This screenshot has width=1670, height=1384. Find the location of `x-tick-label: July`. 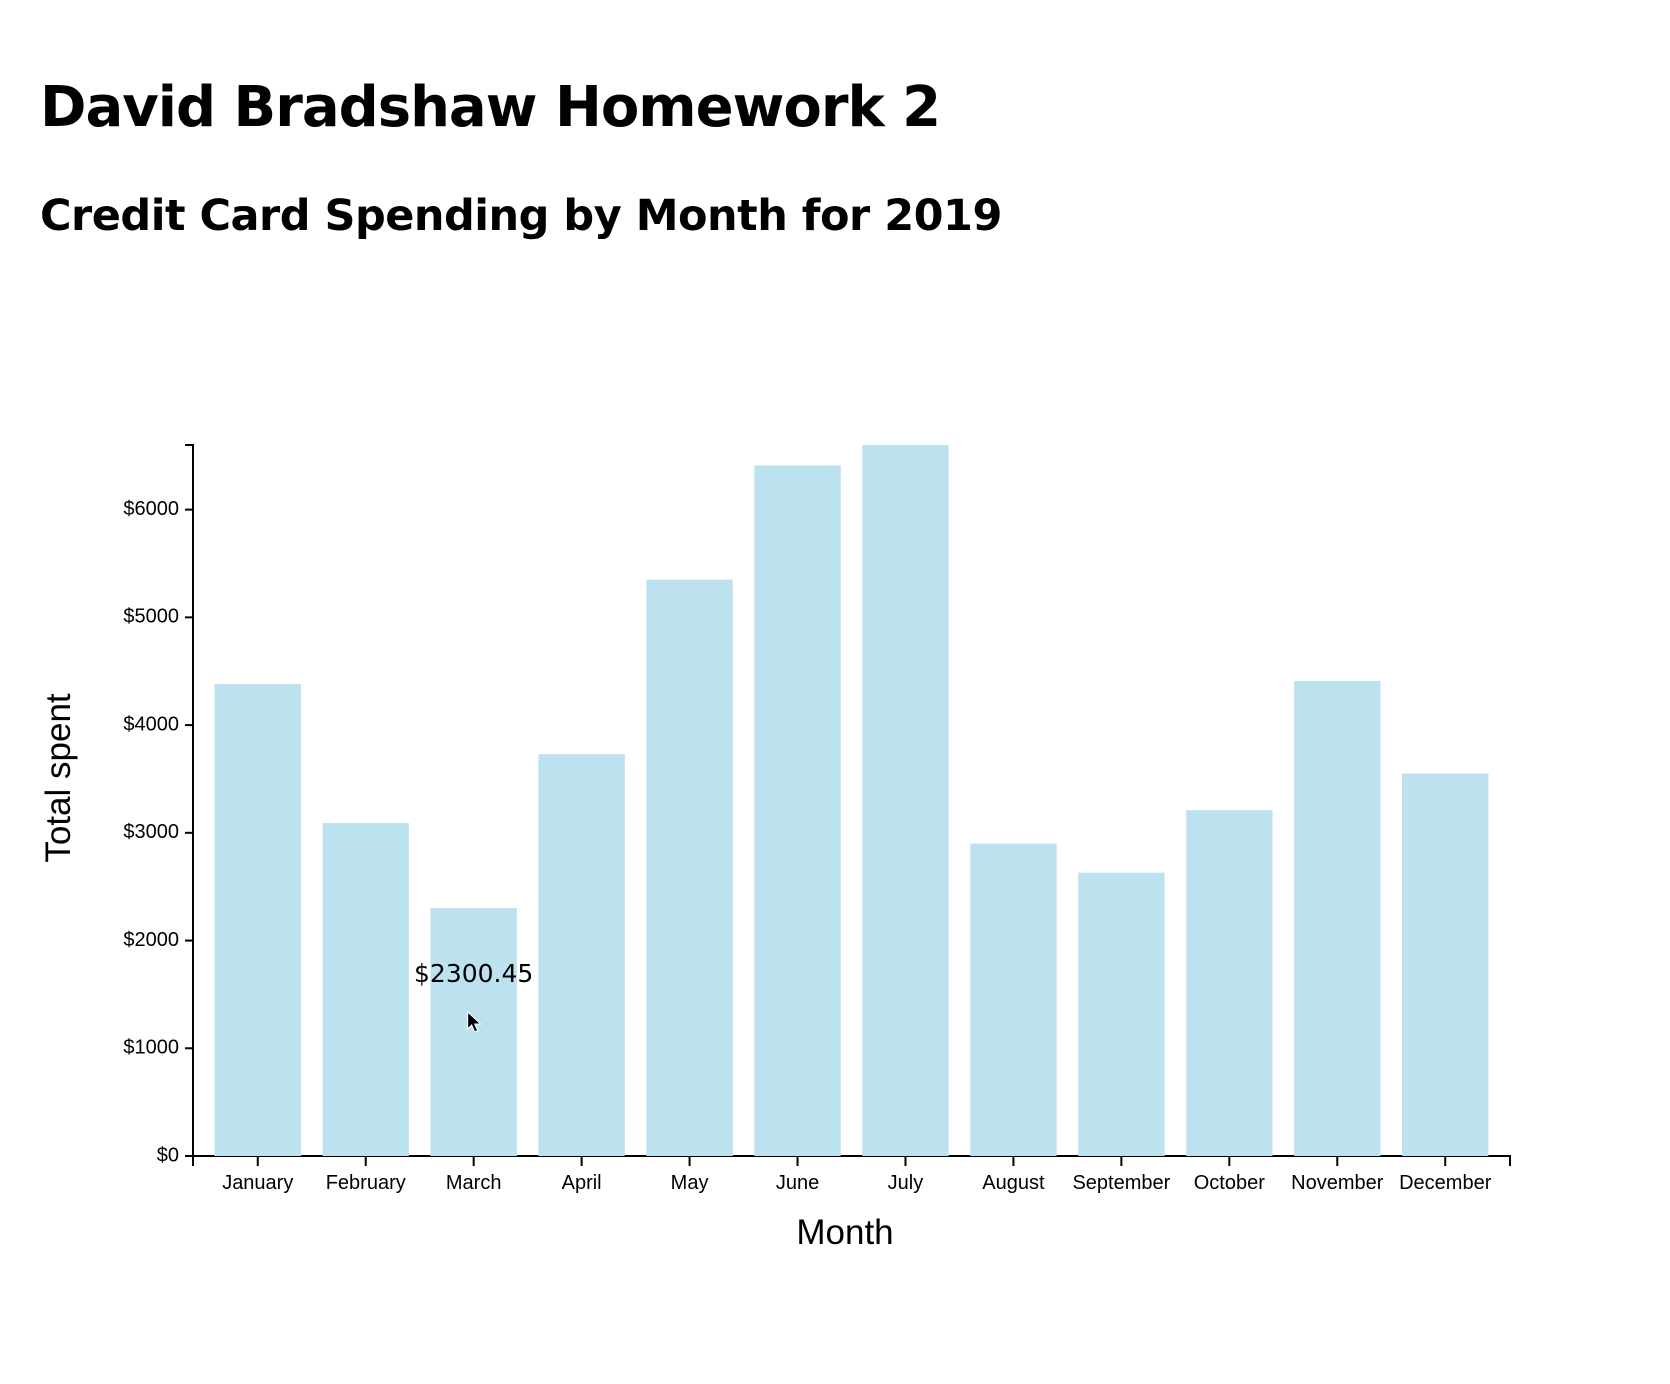

x-tick-label: July is located at coordinates (906, 1183).